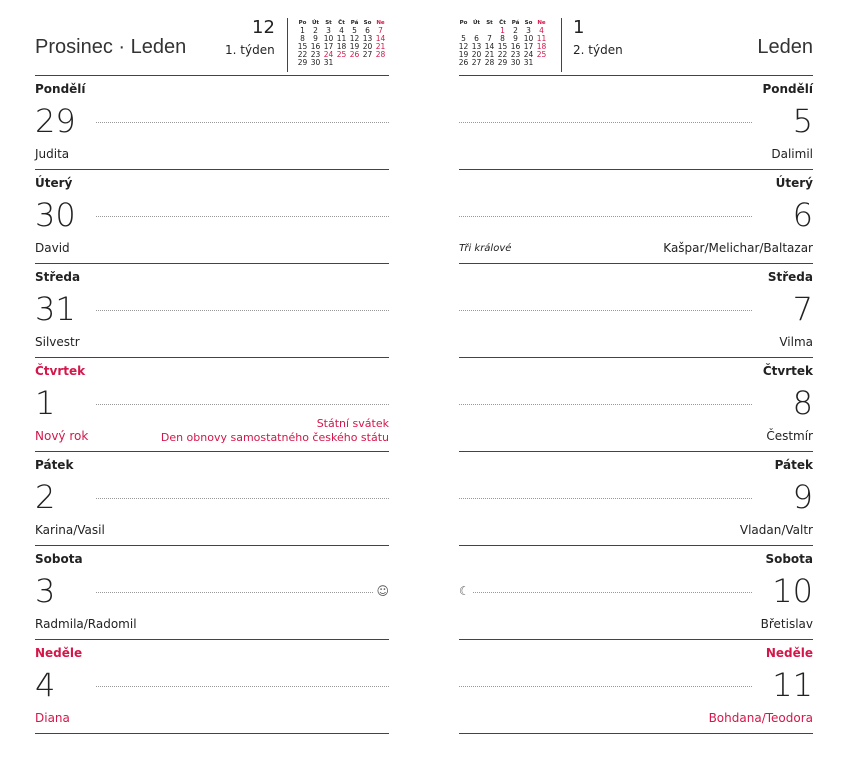 The height and width of the screenshot is (768, 848). I want to click on day-name: Neděle, so click(59, 653).